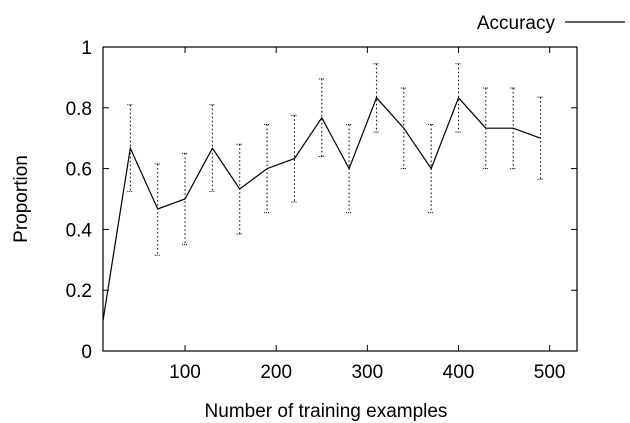  Describe the element at coordinates (86, 48) in the screenshot. I see `y-tick-label: 1` at that location.